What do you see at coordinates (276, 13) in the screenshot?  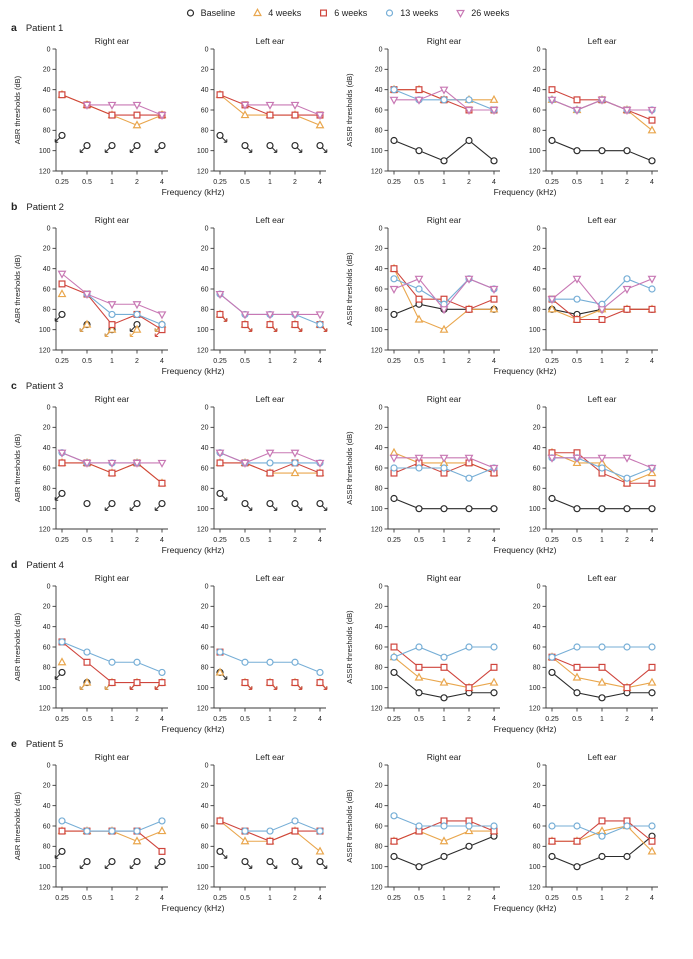 I see `legend-item-w4: 4 weeks` at bounding box center [276, 13].